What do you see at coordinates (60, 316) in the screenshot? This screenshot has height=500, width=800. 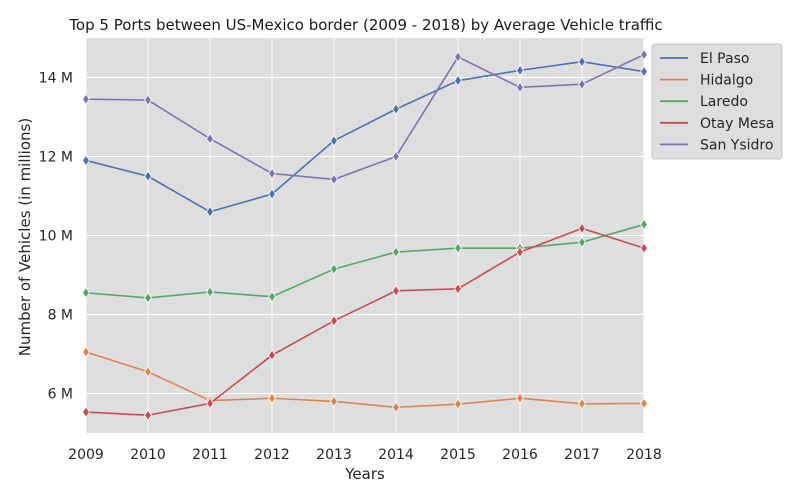 I see `y-tick-label: 8 M` at bounding box center [60, 316].